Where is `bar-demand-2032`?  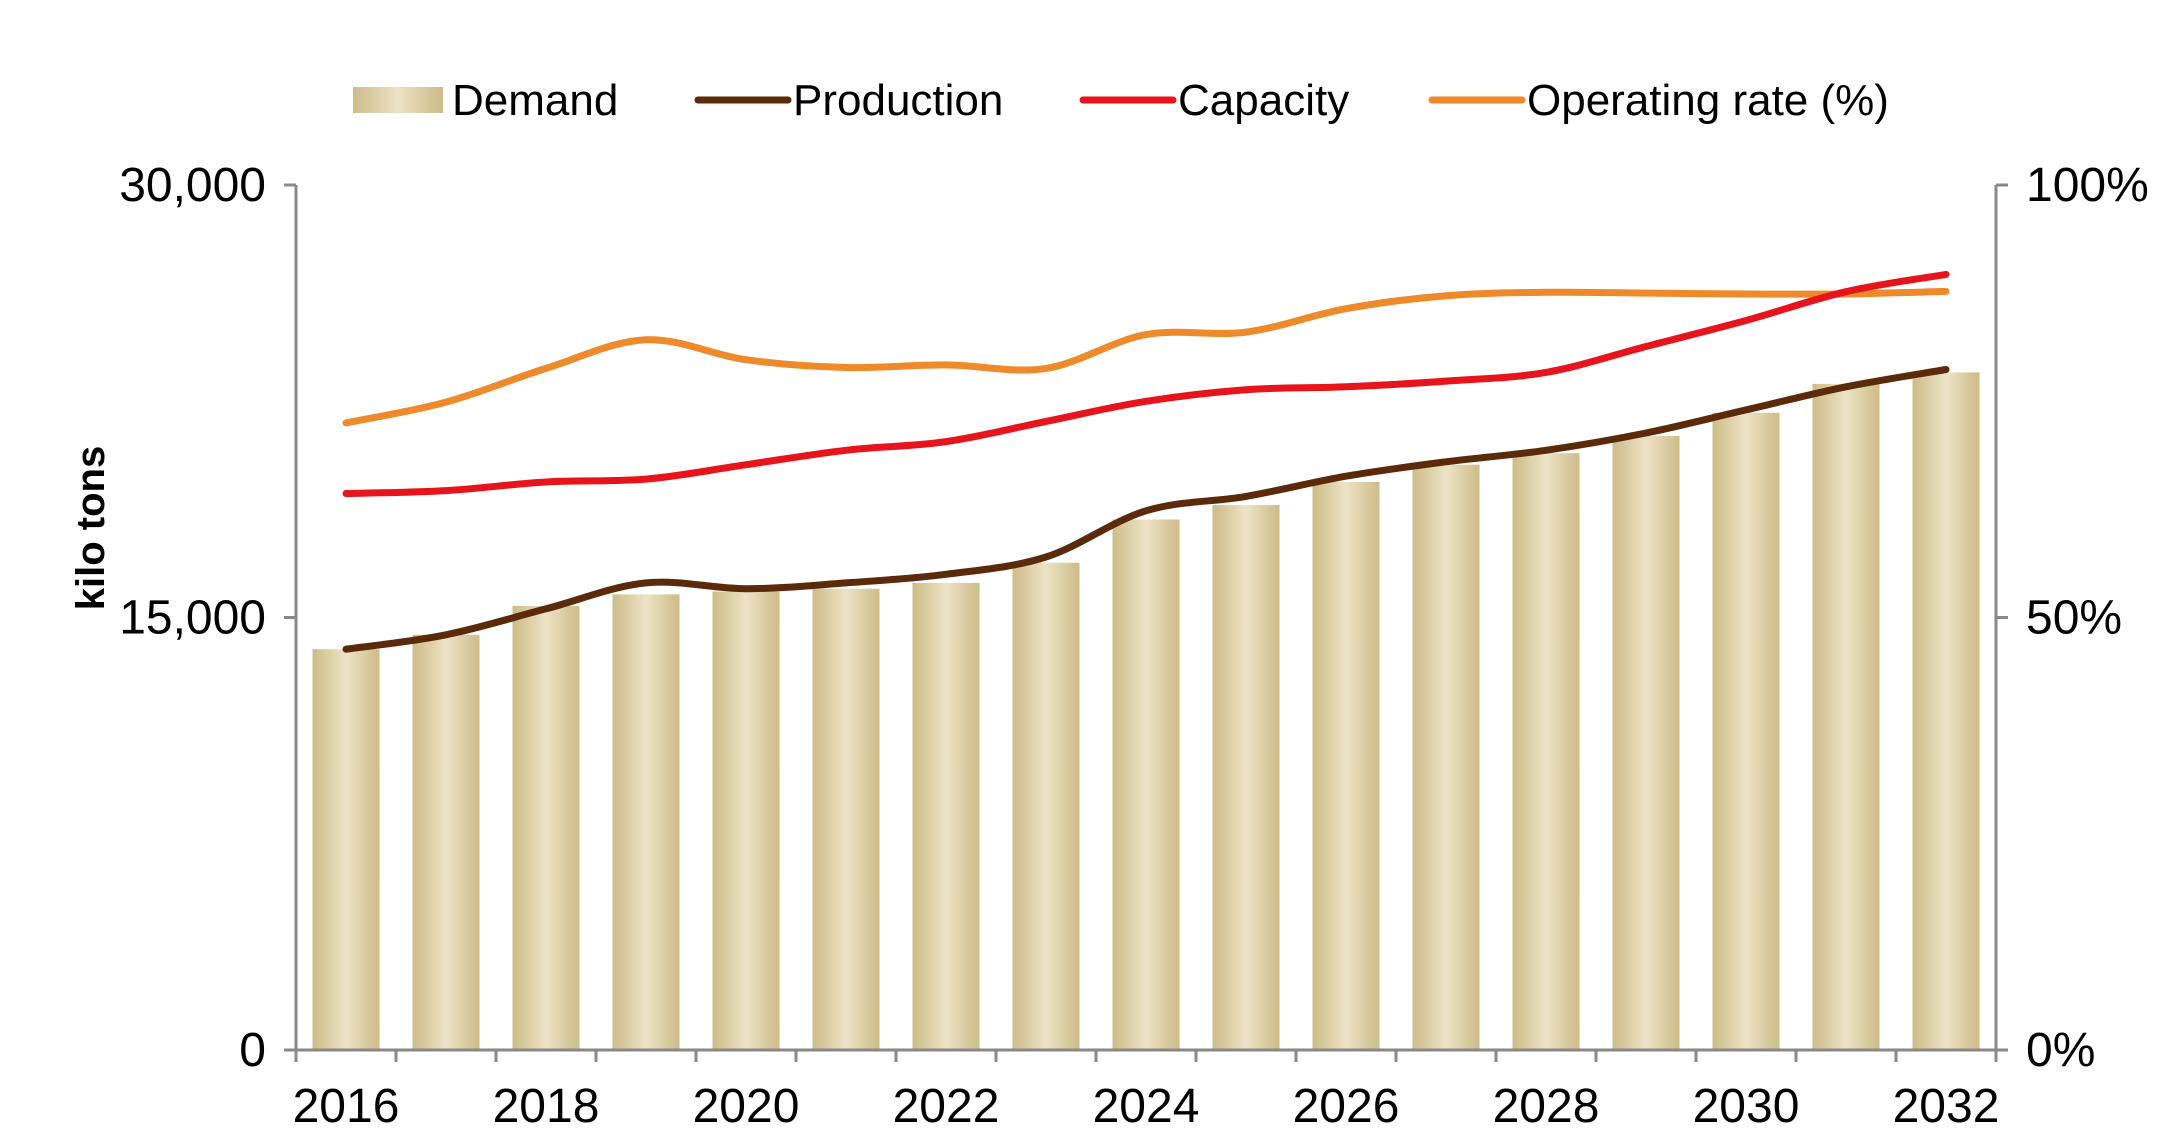 bar-demand-2032 is located at coordinates (1946, 711).